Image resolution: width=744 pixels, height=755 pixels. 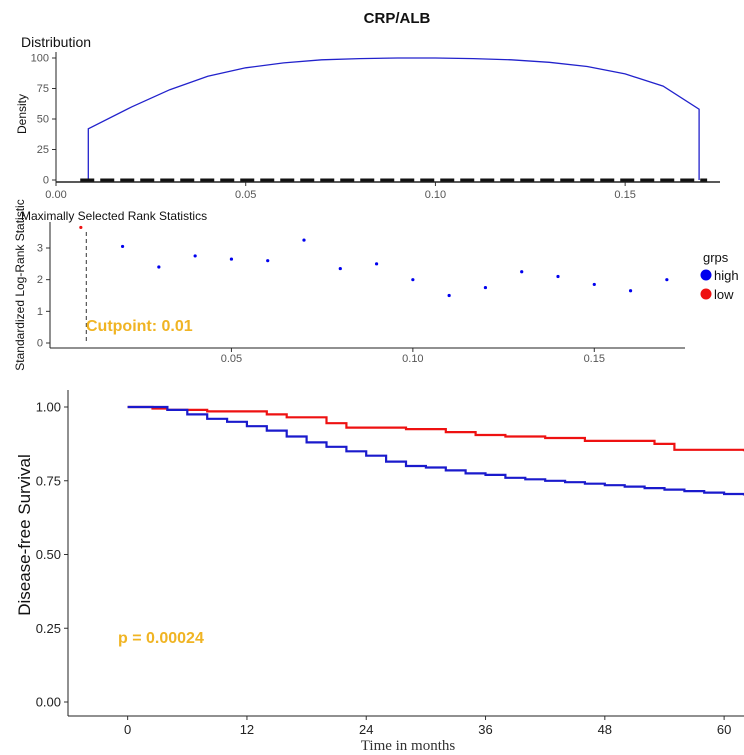 I want to click on survival-y-tick-label: 0.75, so click(x=48, y=480).